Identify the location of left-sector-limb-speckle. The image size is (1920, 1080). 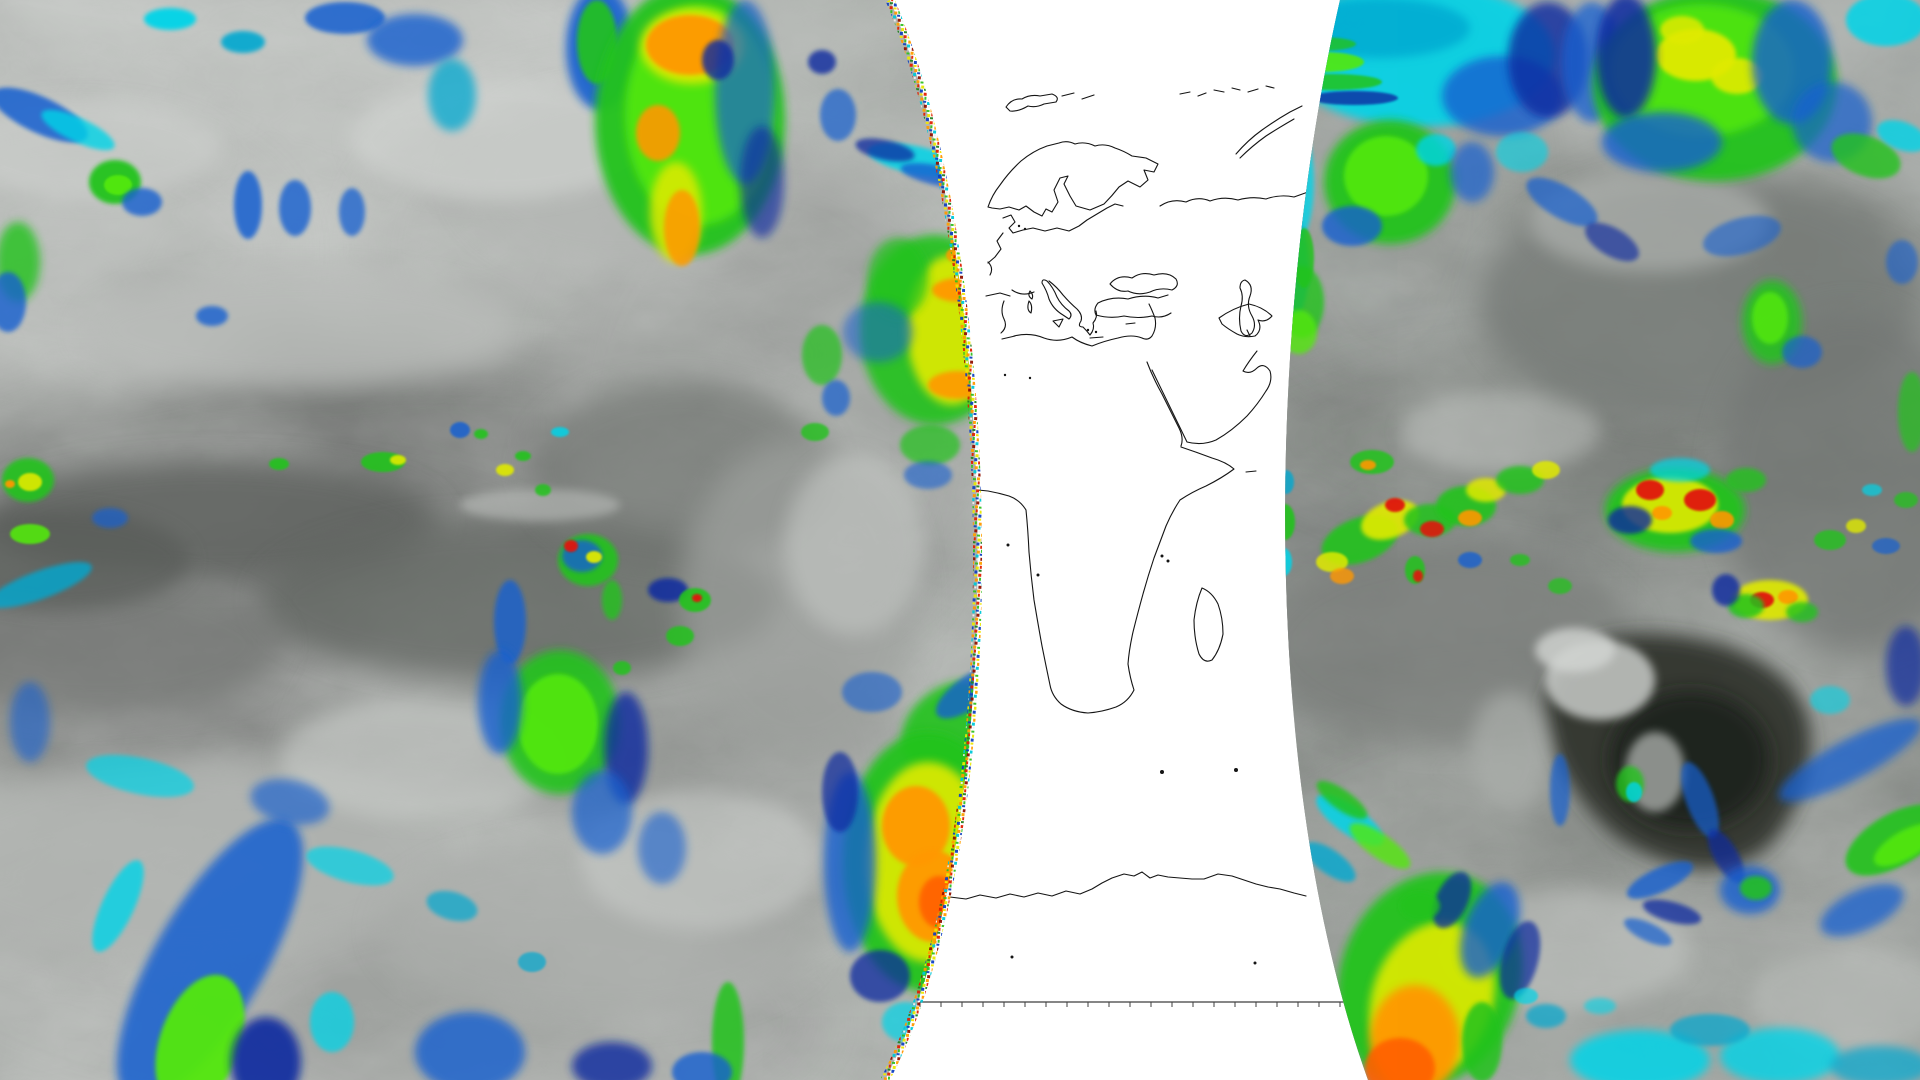
(931, 540).